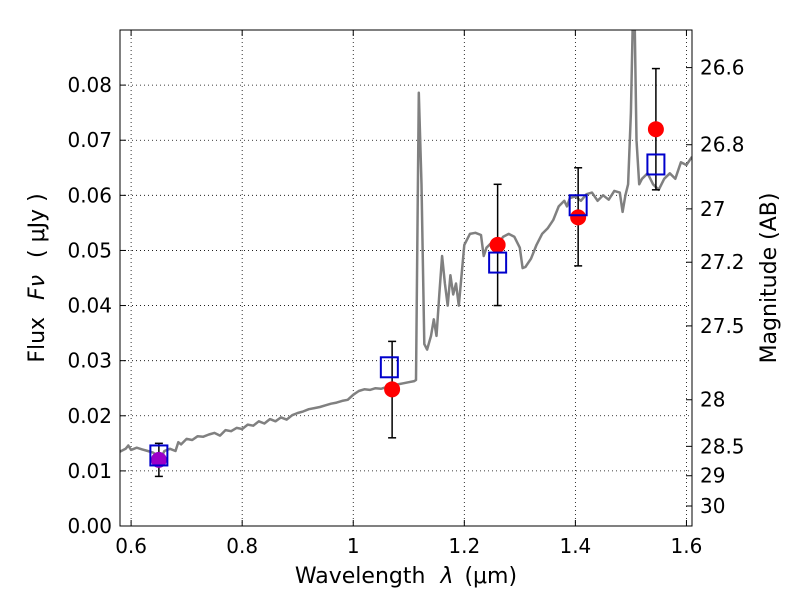 This screenshot has height=600, width=800. What do you see at coordinates (712, 209) in the screenshot?
I see `right-tick-label: 27` at bounding box center [712, 209].